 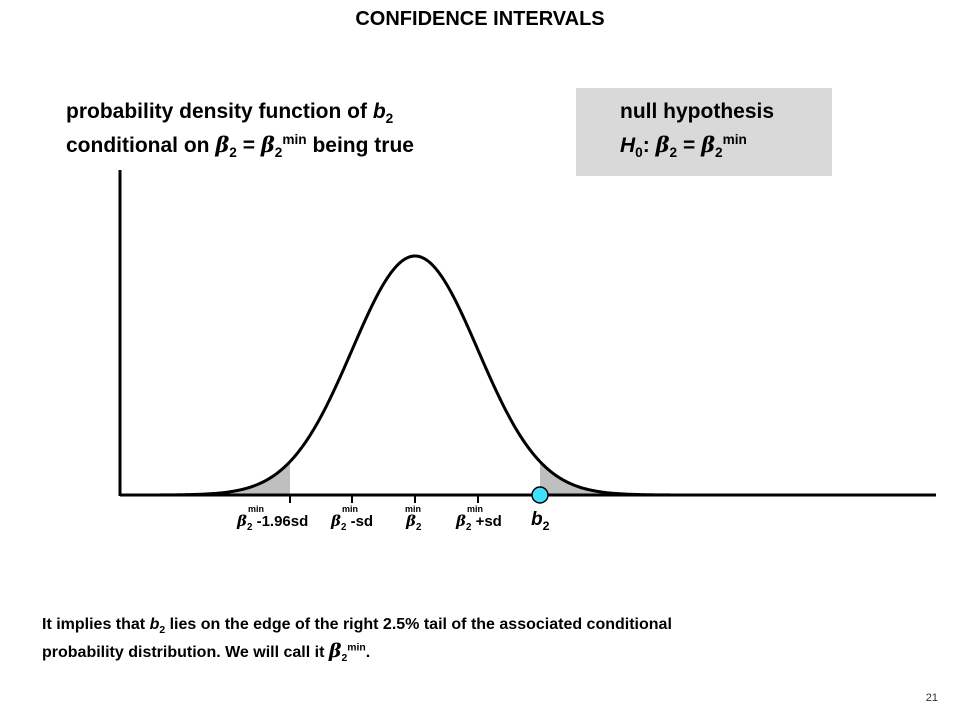 What do you see at coordinates (280, 521) in the screenshot?
I see `minus-196sd-text: -1.96sd` at bounding box center [280, 521].